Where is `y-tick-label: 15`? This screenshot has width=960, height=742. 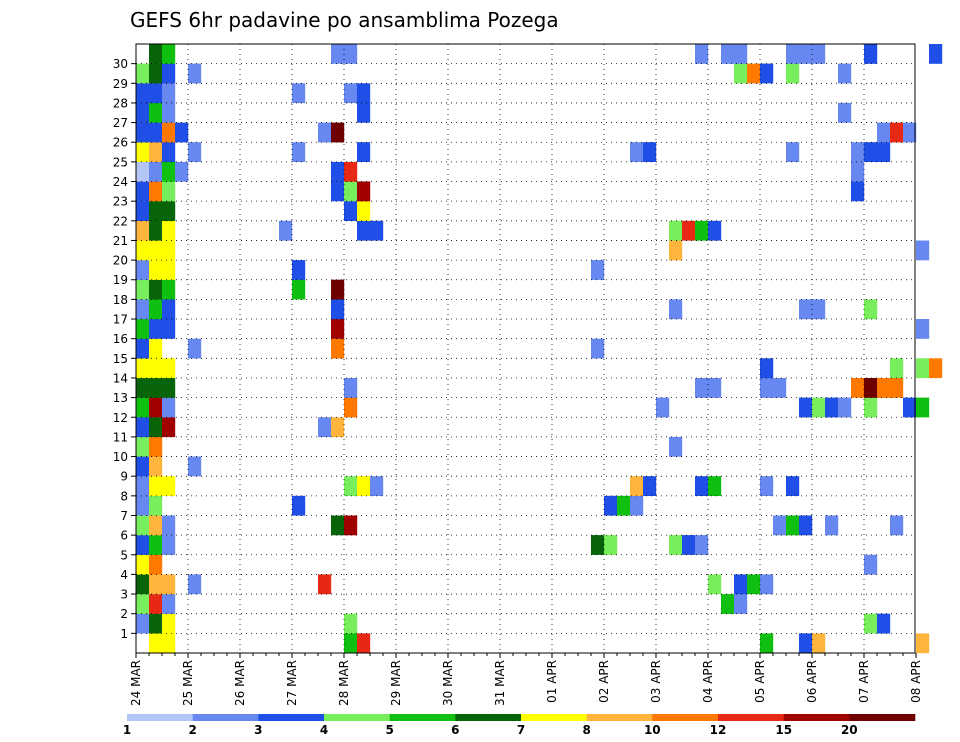
y-tick-label: 15 is located at coordinates (120, 359).